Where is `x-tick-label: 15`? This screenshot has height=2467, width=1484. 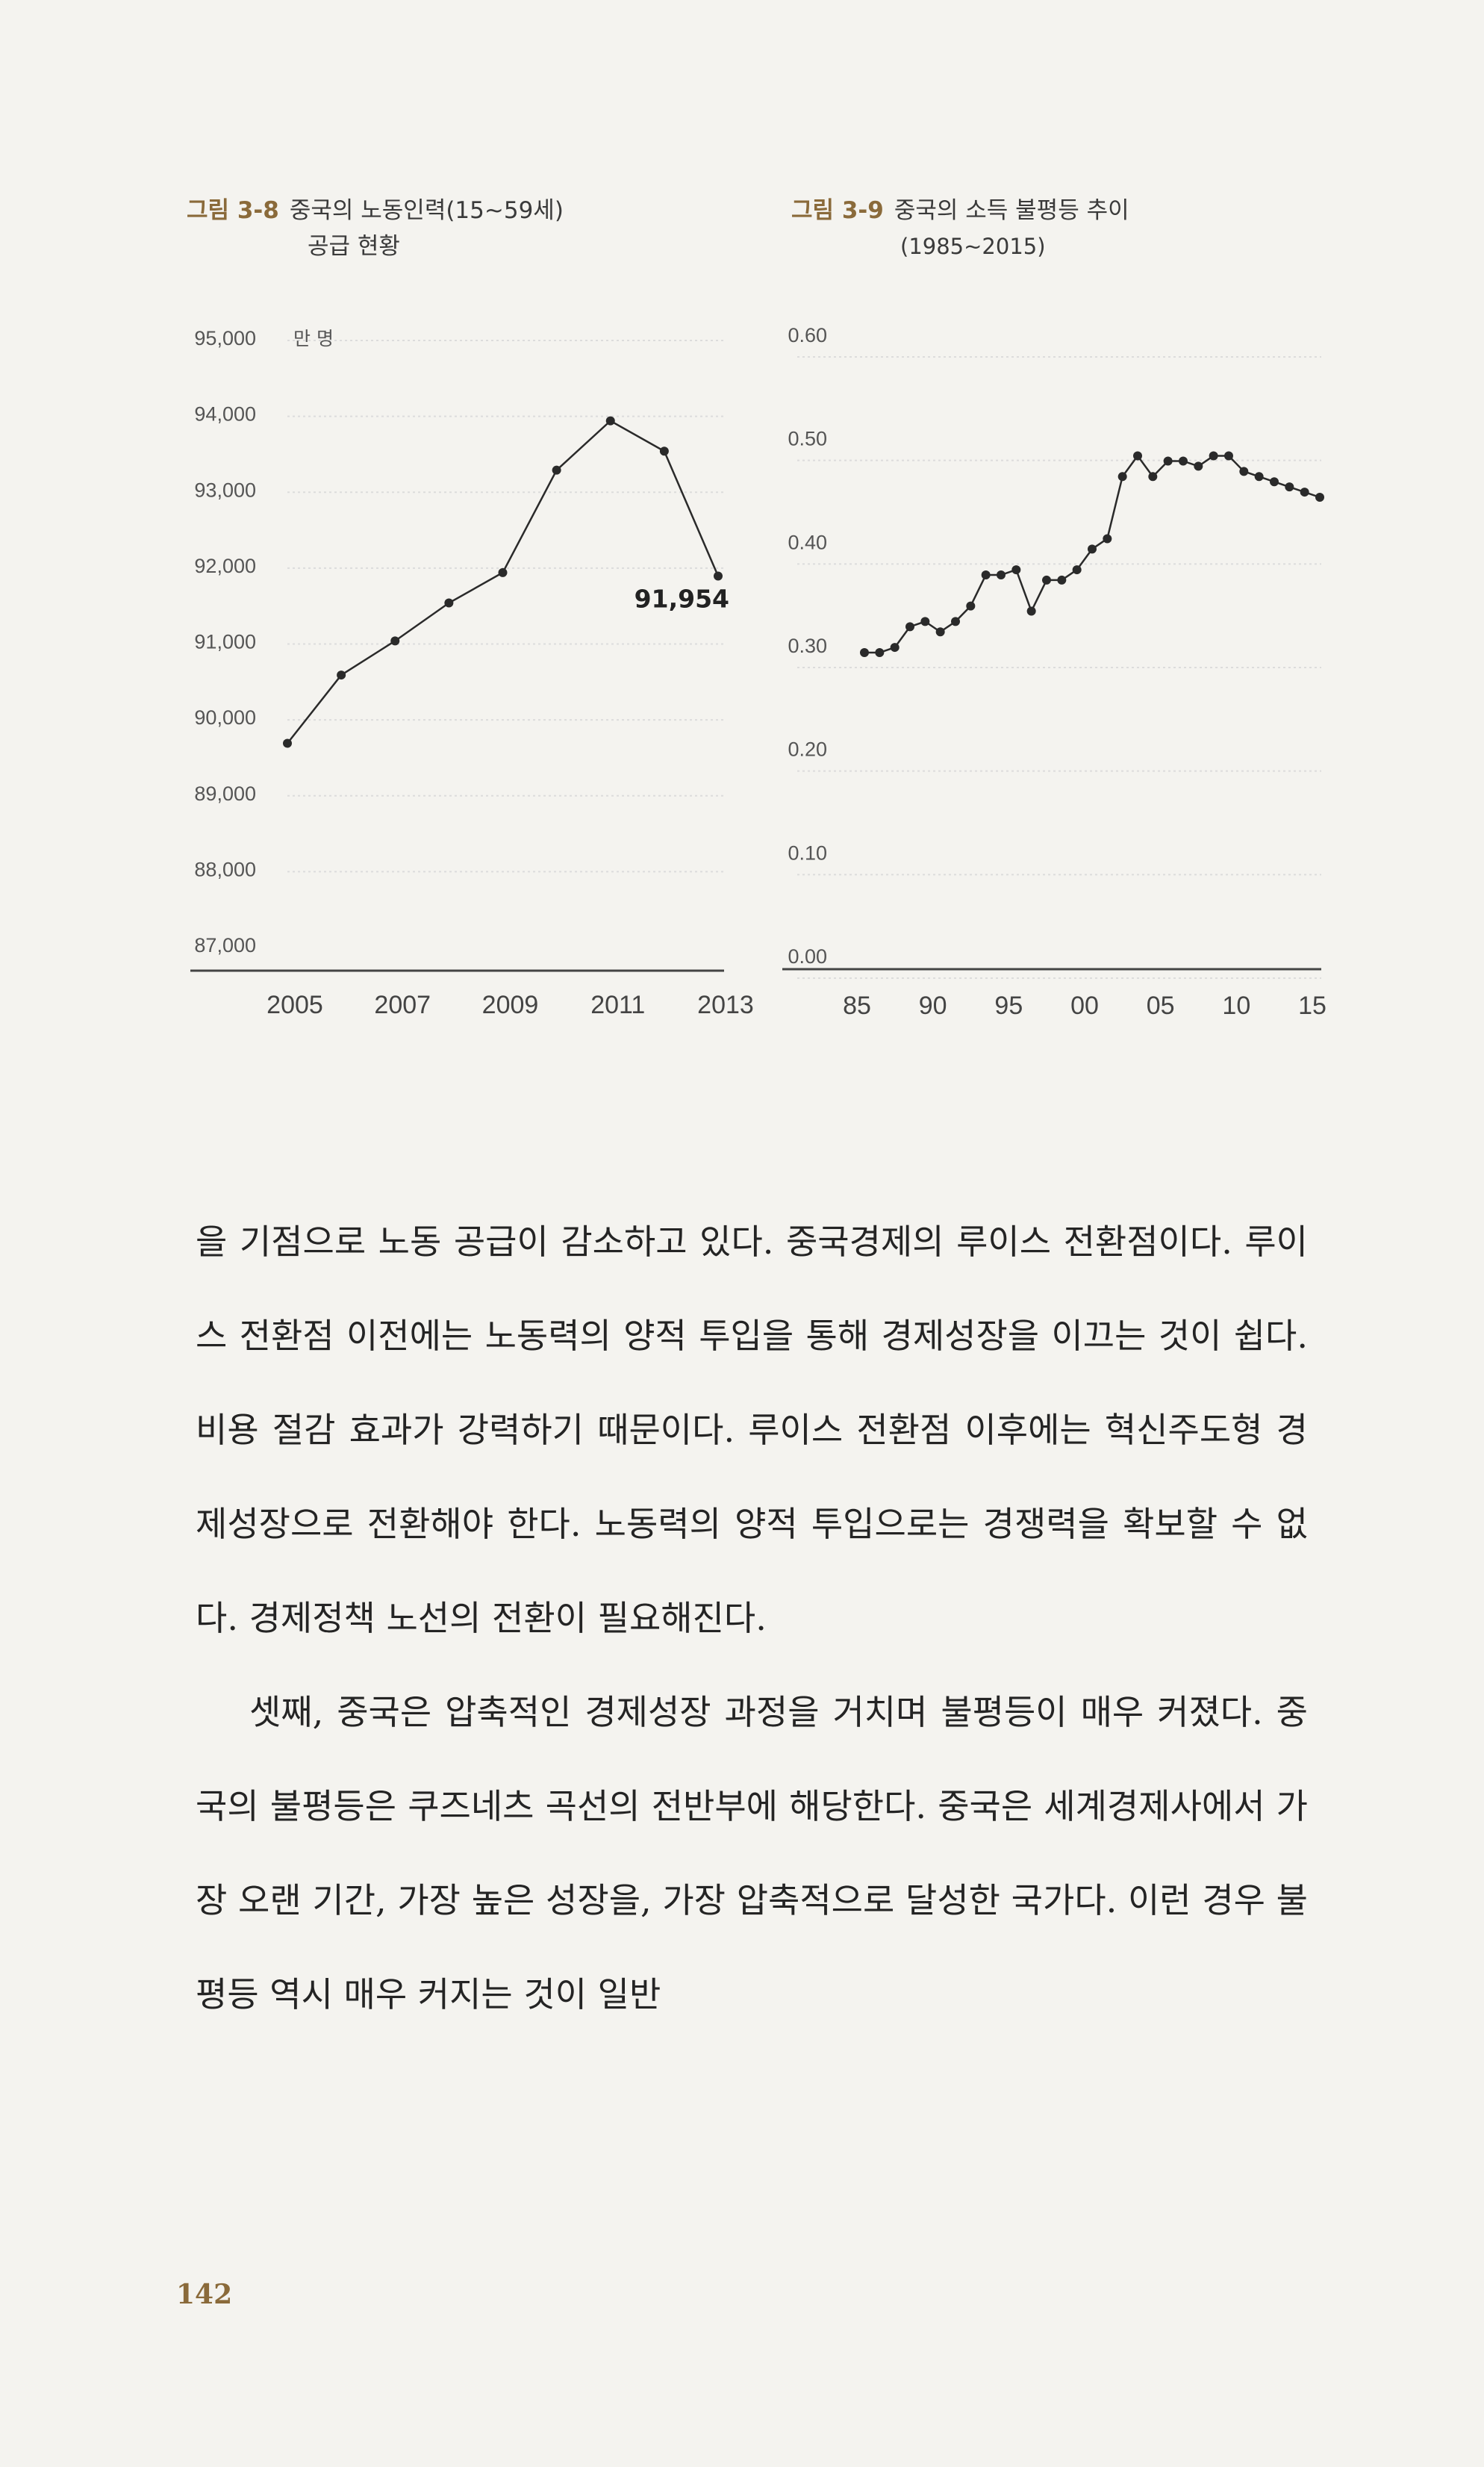
x-tick-label: 15 is located at coordinates (1312, 1006).